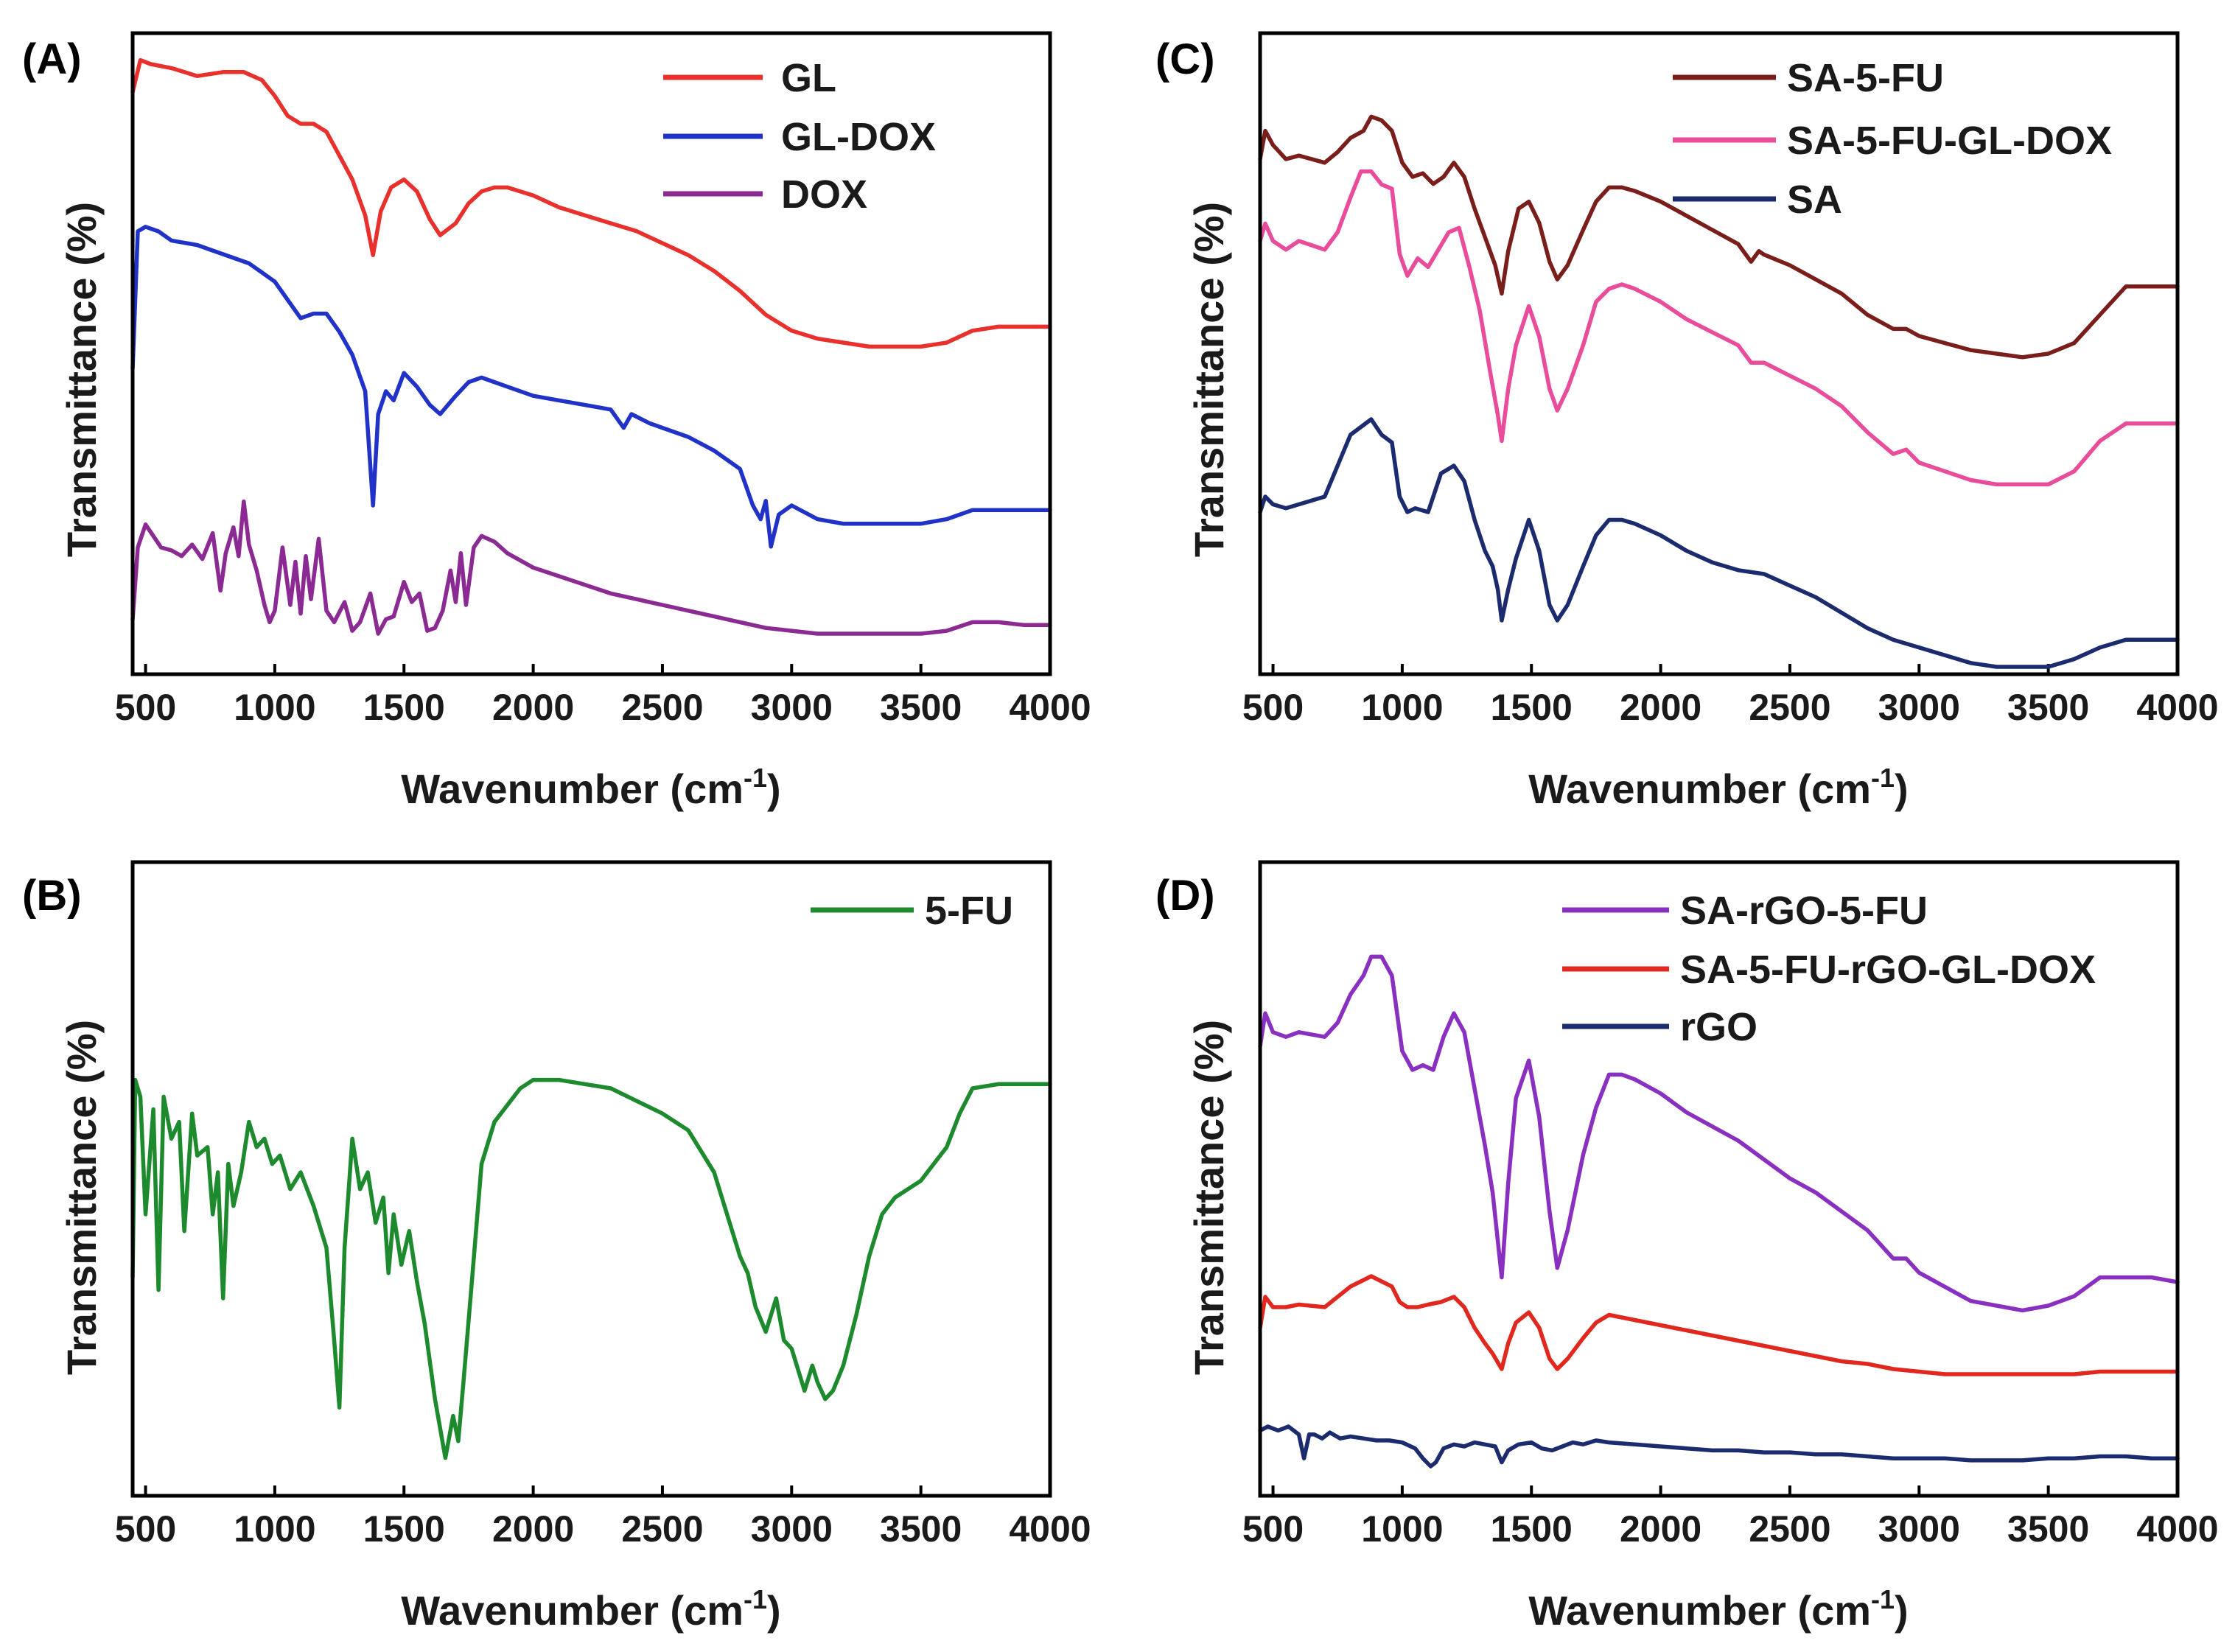 The image size is (2235, 1652). What do you see at coordinates (1865, 78) in the screenshot?
I see `legend-label: SA-5-FU` at bounding box center [1865, 78].